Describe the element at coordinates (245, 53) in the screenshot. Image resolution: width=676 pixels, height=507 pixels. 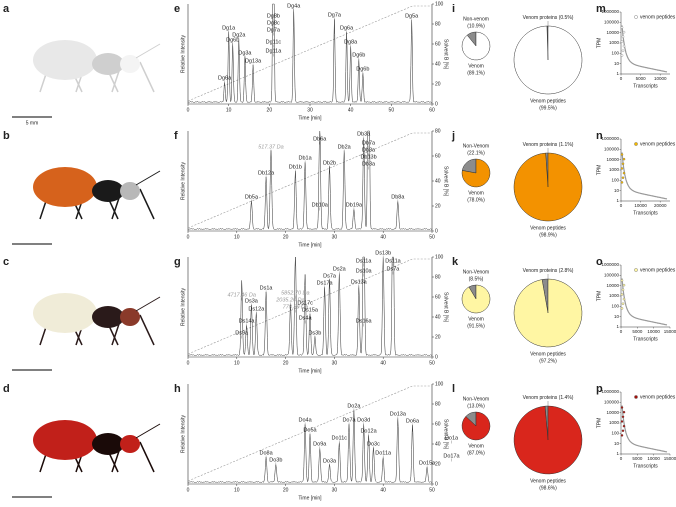
I see `peak-label: Dg3a` at that location.